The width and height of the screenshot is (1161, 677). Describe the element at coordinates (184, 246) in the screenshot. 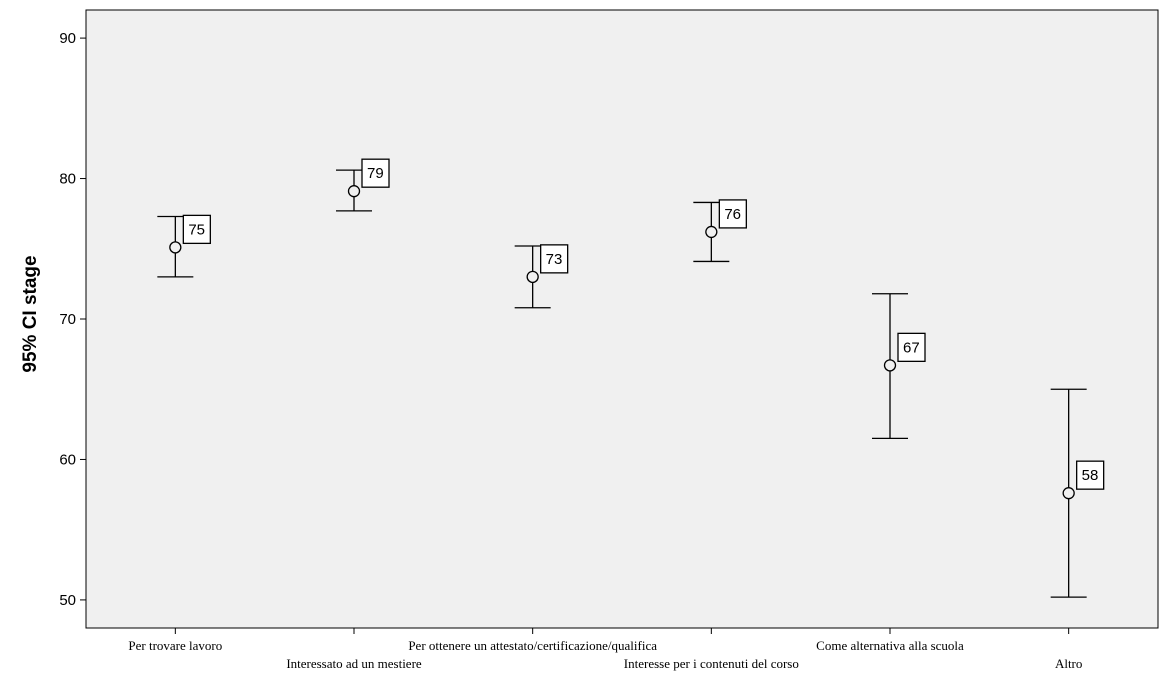

I see `error-bar-0: 75` at that location.